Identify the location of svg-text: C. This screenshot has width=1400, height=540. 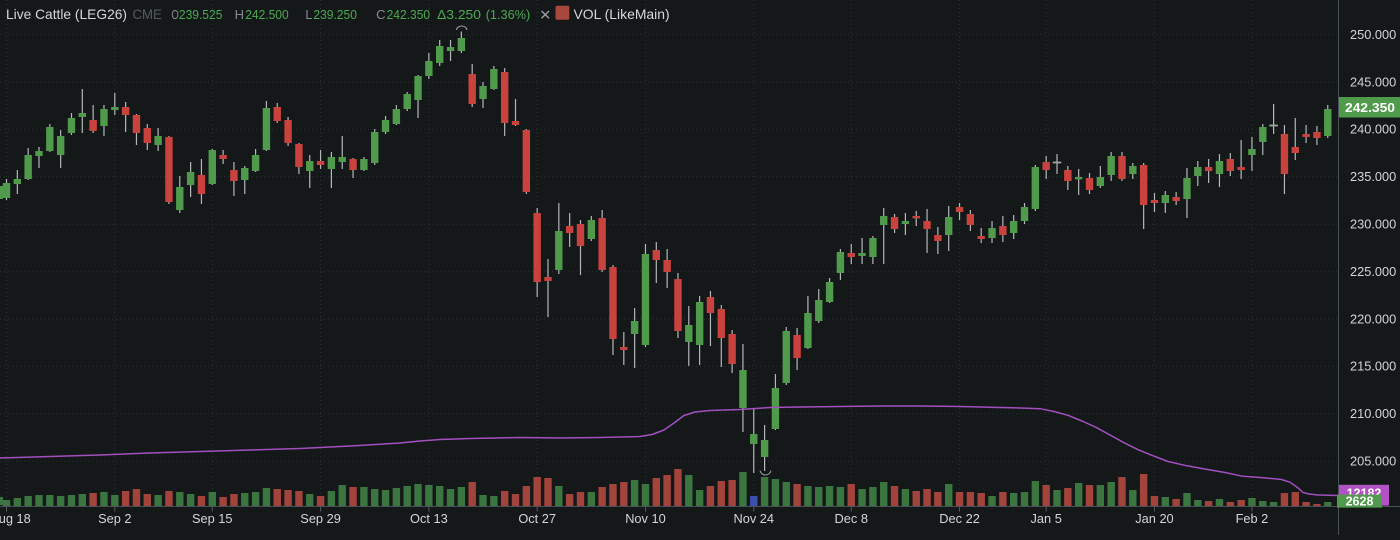
(381, 14).